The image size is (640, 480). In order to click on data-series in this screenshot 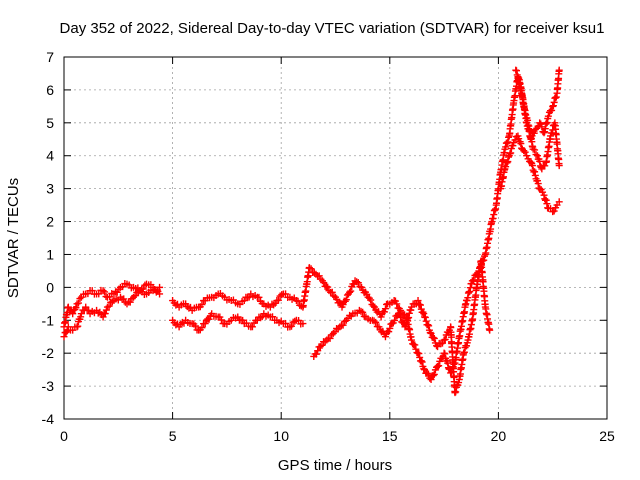, I will do `click(537, 119)`.